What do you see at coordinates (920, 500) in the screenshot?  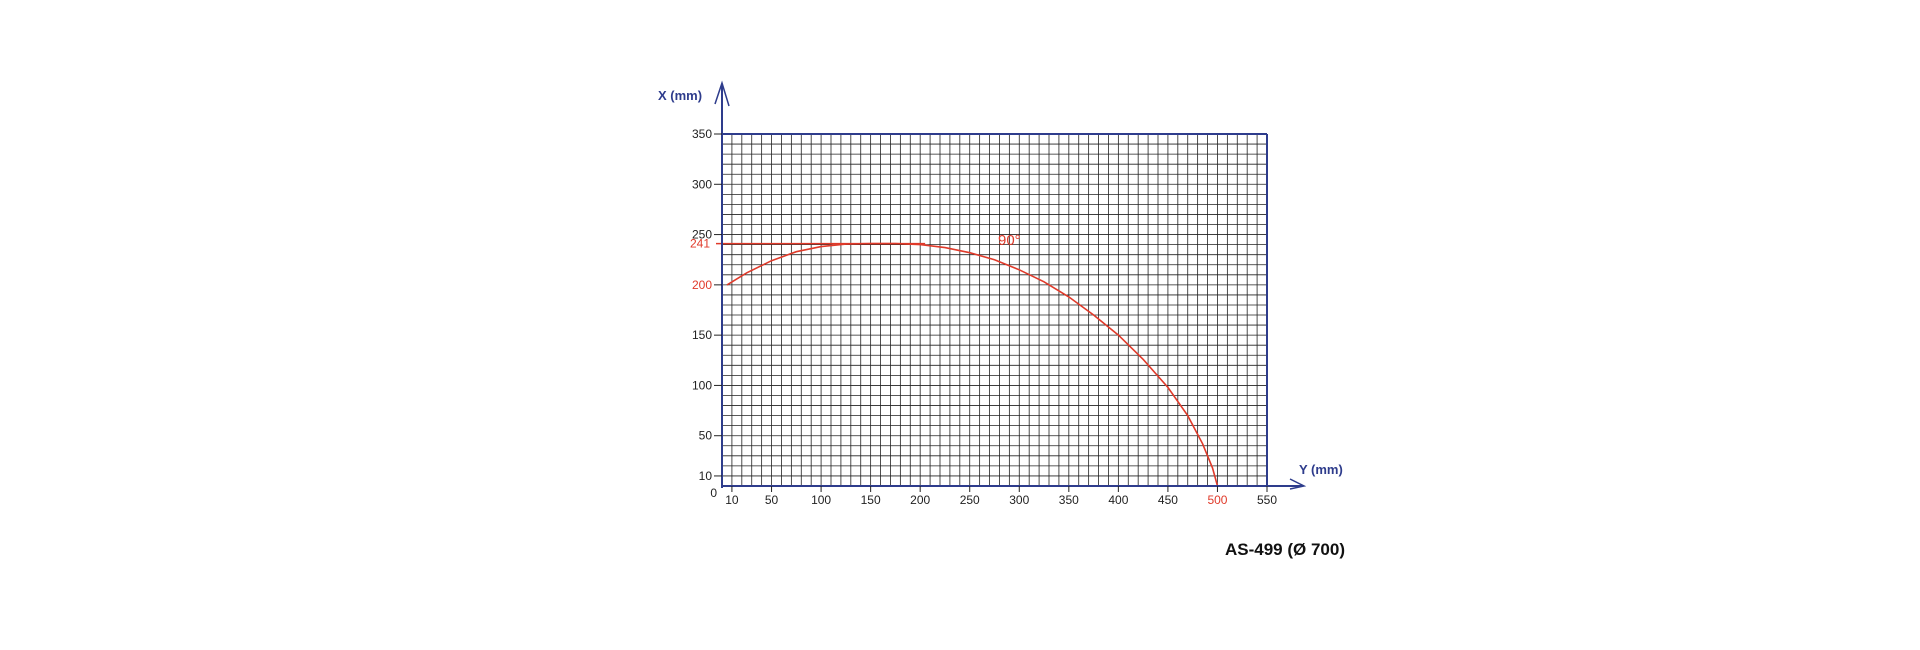 I see `x-tick-label: 200` at bounding box center [920, 500].